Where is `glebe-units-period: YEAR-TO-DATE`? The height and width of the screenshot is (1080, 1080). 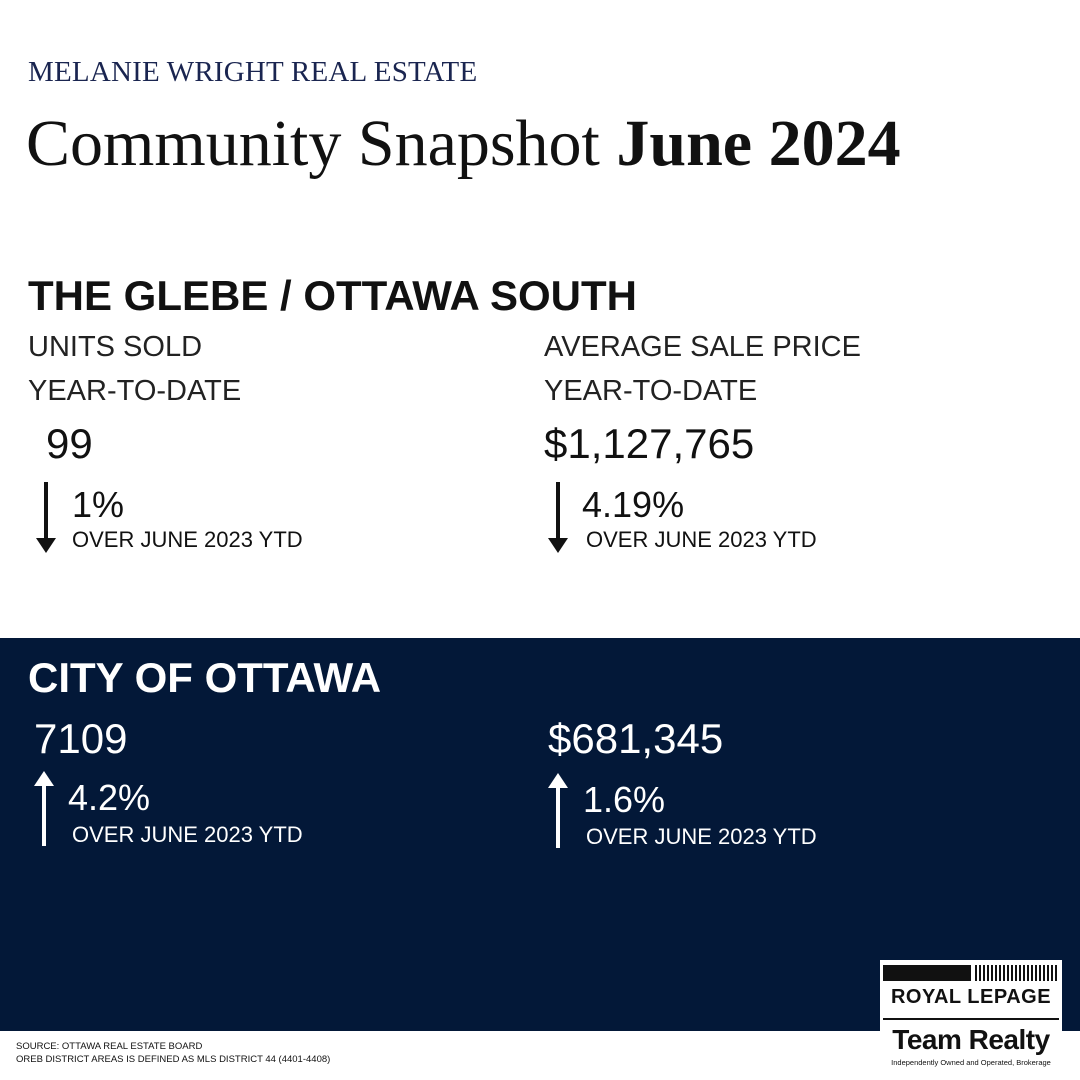
glebe-units-period: YEAR-TO-DATE is located at coordinates (135, 391).